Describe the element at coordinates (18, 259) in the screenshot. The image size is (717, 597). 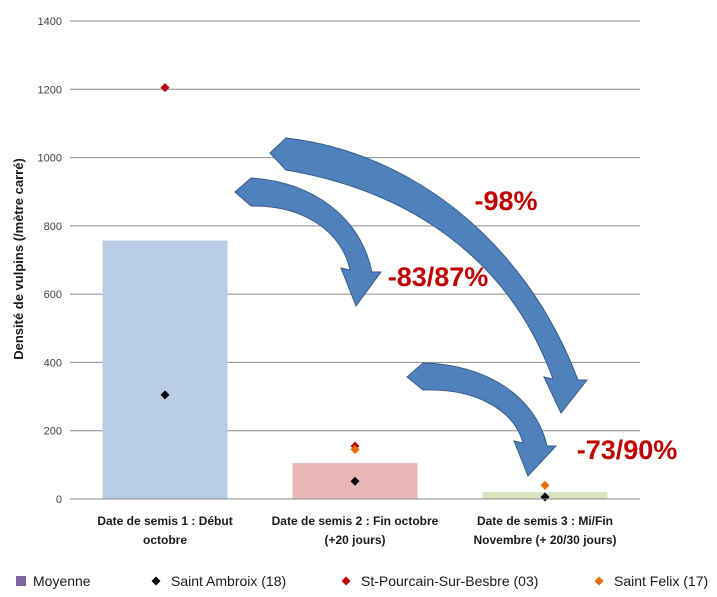
I see `y-axis-label: Densité de vulpins (/mètre carré)` at that location.